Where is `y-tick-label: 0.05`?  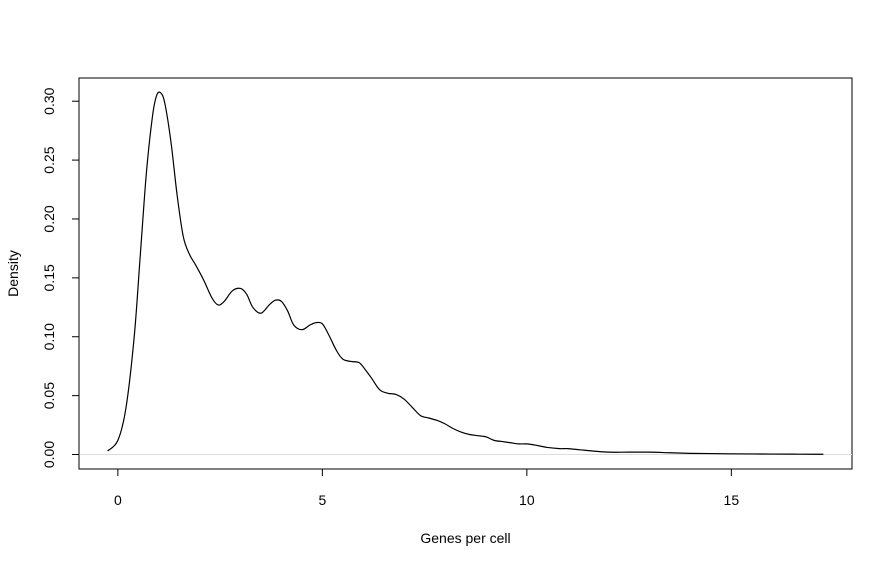
y-tick-label: 0.05 is located at coordinates (49, 395).